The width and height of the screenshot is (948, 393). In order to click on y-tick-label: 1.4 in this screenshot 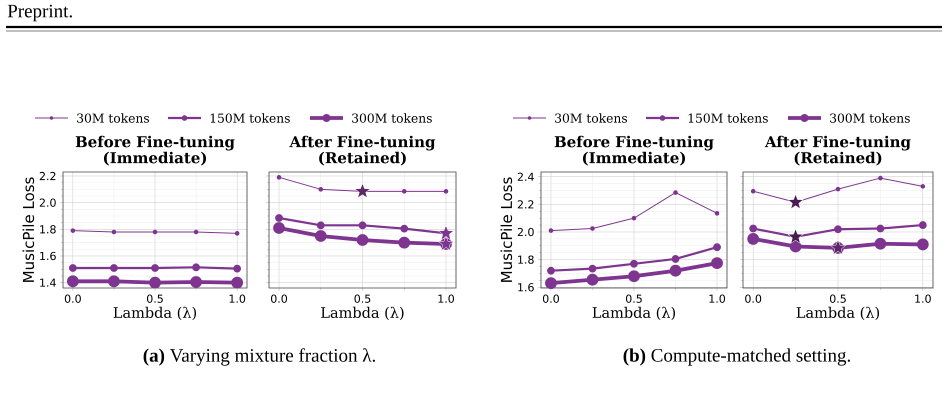, I will do `click(48, 282)`.